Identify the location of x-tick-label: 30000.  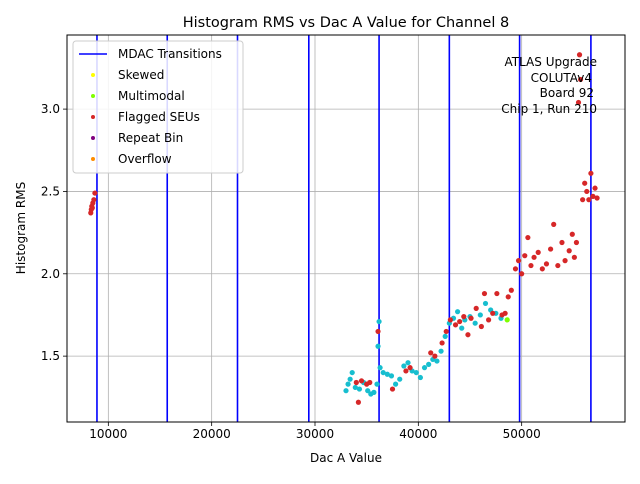
(315, 434).